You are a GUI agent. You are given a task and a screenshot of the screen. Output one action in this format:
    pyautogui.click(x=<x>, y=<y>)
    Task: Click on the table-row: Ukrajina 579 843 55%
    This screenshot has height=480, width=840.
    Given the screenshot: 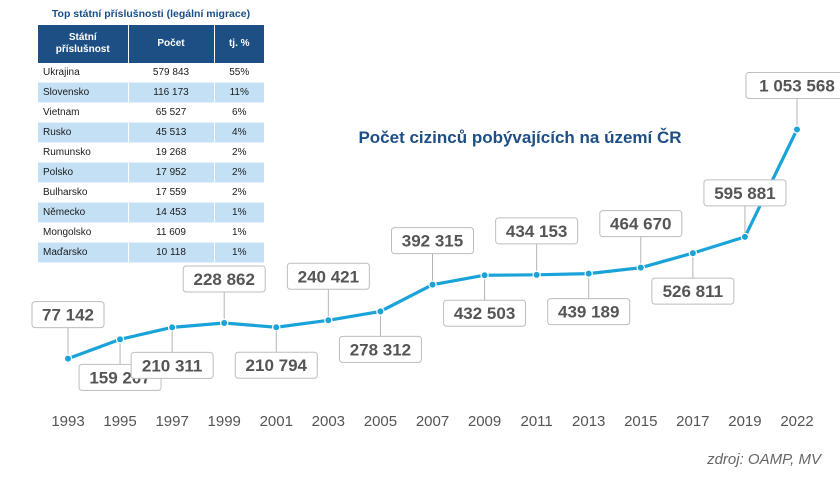 What is the action you would take?
    pyautogui.click(x=151, y=73)
    